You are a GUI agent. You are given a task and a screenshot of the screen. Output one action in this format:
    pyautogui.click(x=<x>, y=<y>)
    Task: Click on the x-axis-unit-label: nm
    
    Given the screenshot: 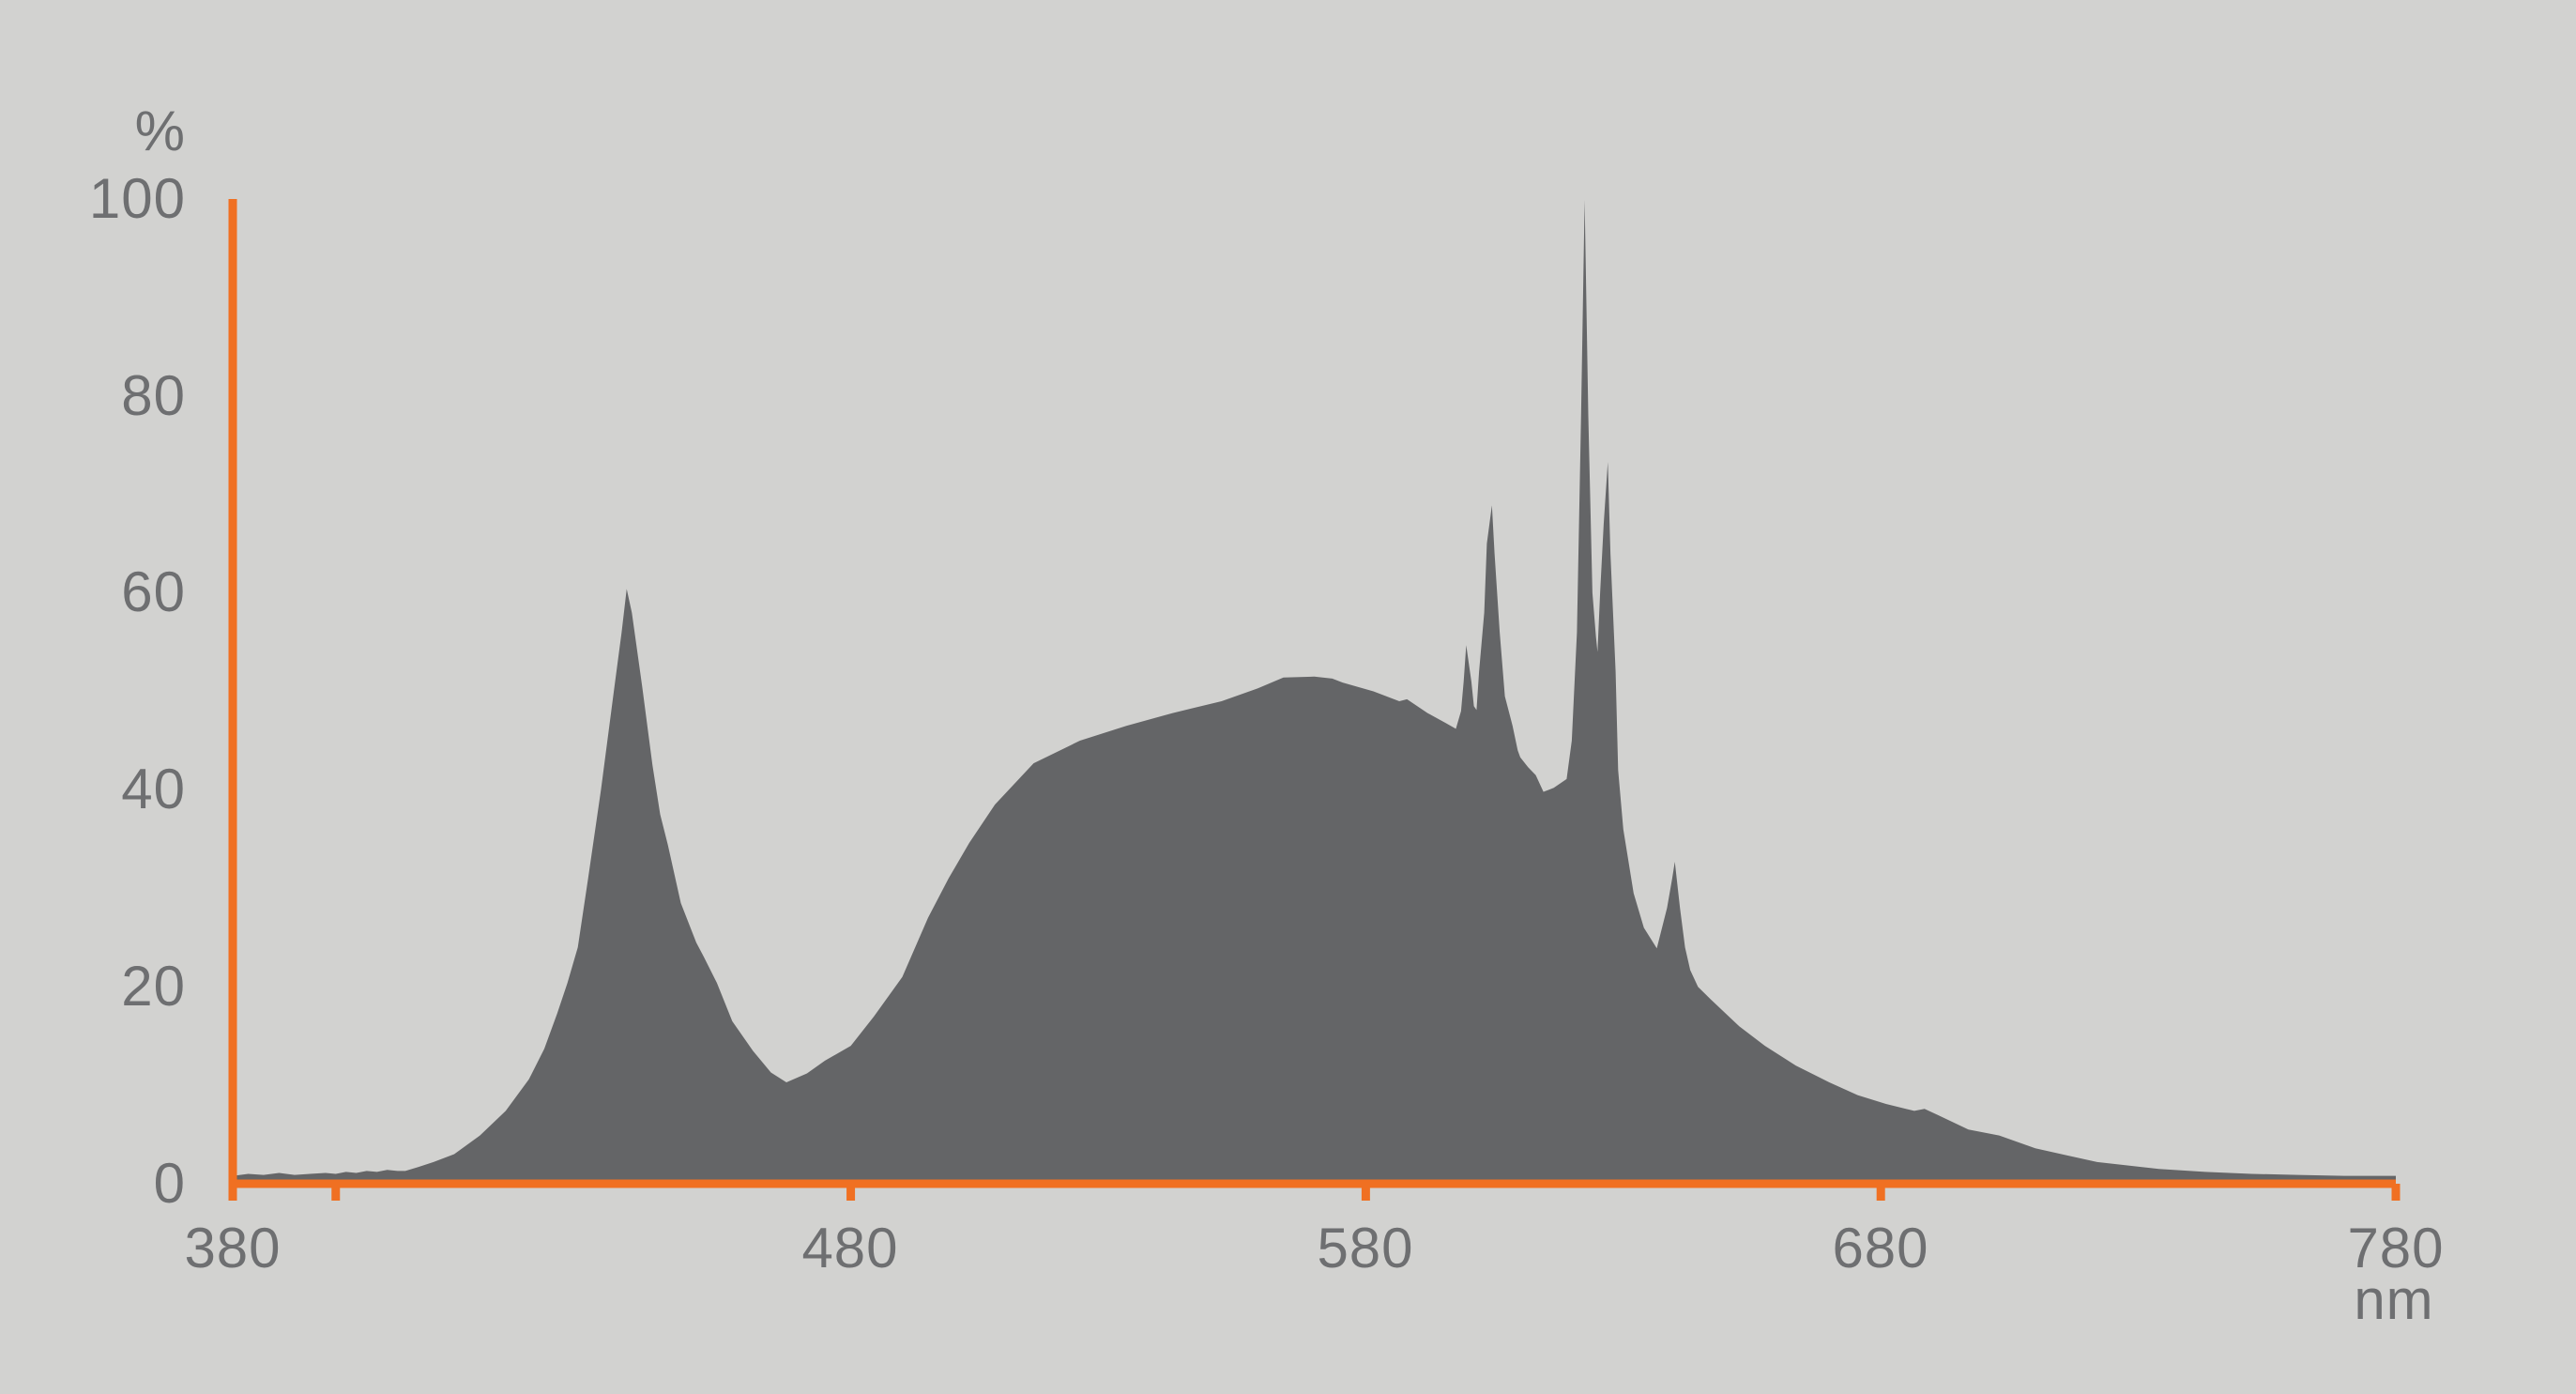 What is the action you would take?
    pyautogui.click(x=2394, y=1299)
    